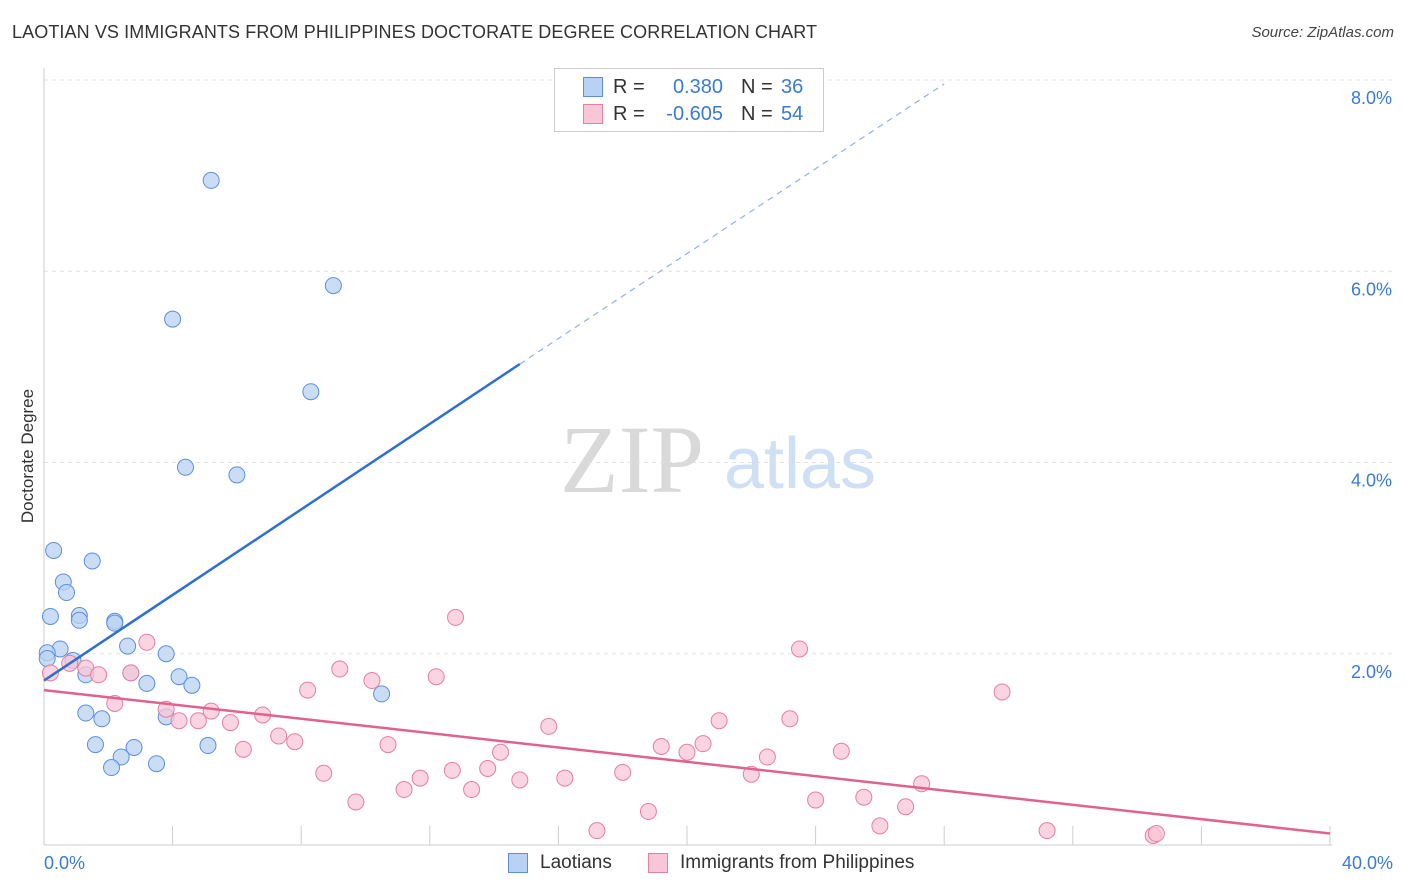 Image resolution: width=1406 pixels, height=892 pixels. Describe the element at coordinates (792, 86) in the screenshot. I see `laotians-n-value: 36` at that location.